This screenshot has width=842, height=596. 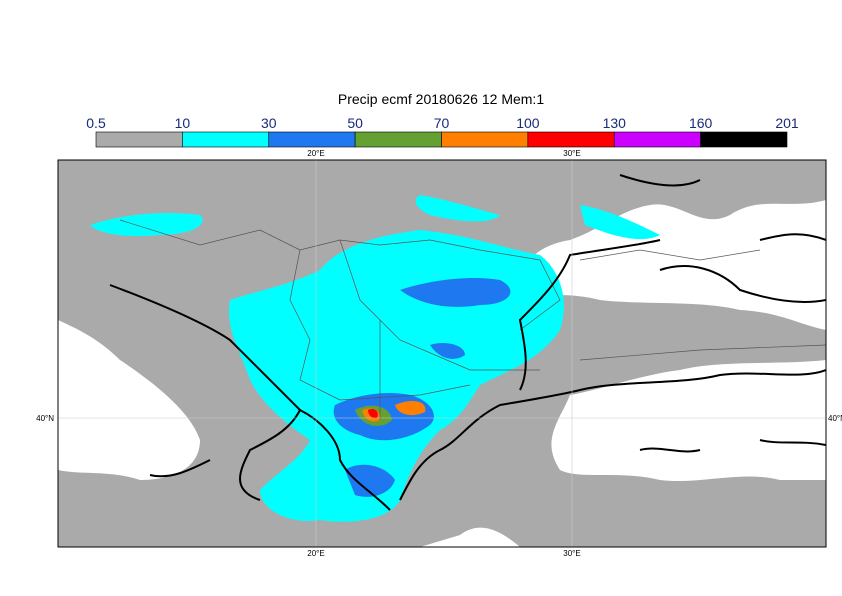 I want to click on map-title: Precip ecmf 20180626 12 Mem:1, so click(x=441, y=99).